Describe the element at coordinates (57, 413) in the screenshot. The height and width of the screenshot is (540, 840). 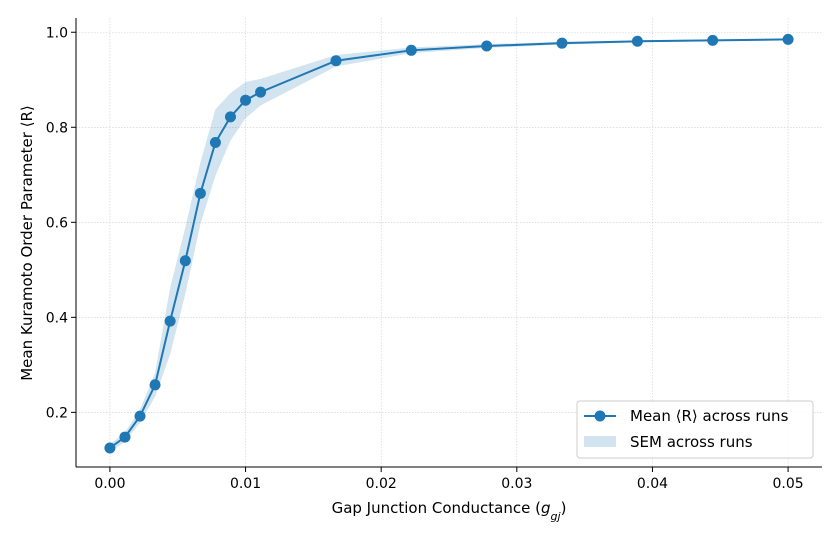
I see `y-tick-label: 0.2` at that location.